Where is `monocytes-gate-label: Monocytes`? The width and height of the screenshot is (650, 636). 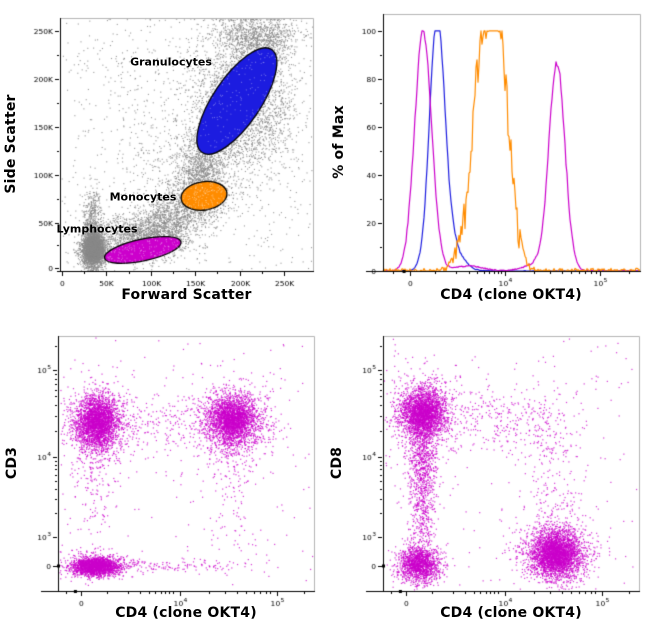
monocytes-gate-label: Monocytes is located at coordinates (143, 197).